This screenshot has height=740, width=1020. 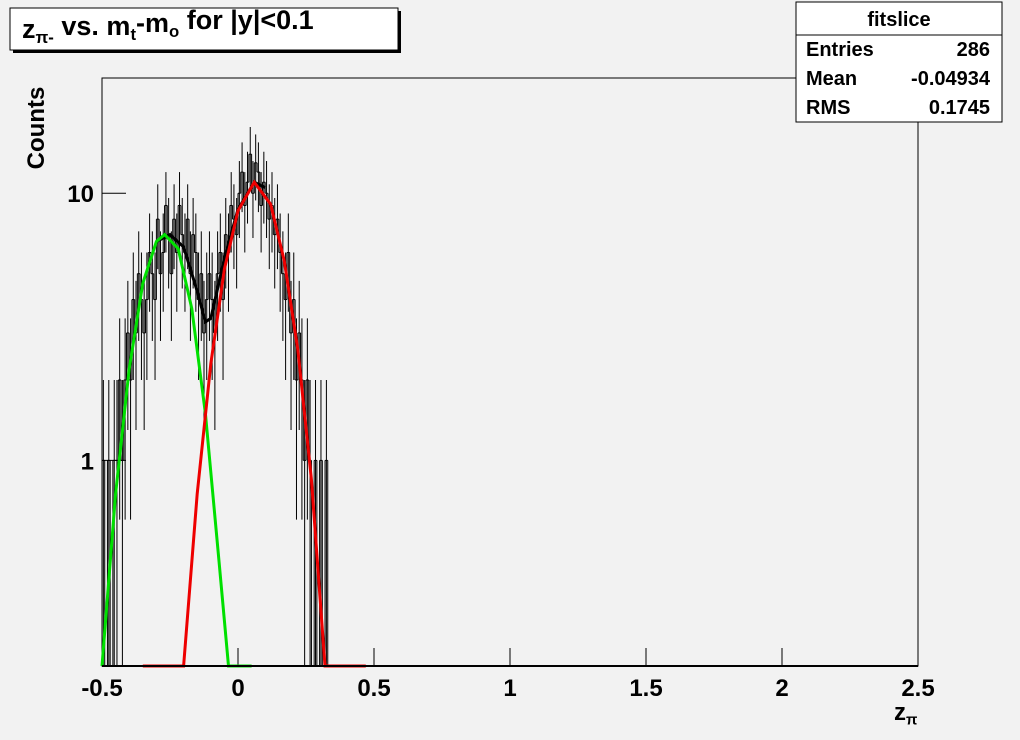 What do you see at coordinates (246, 20) in the screenshot?
I see `text-segment: for |y|<0.1` at bounding box center [246, 20].